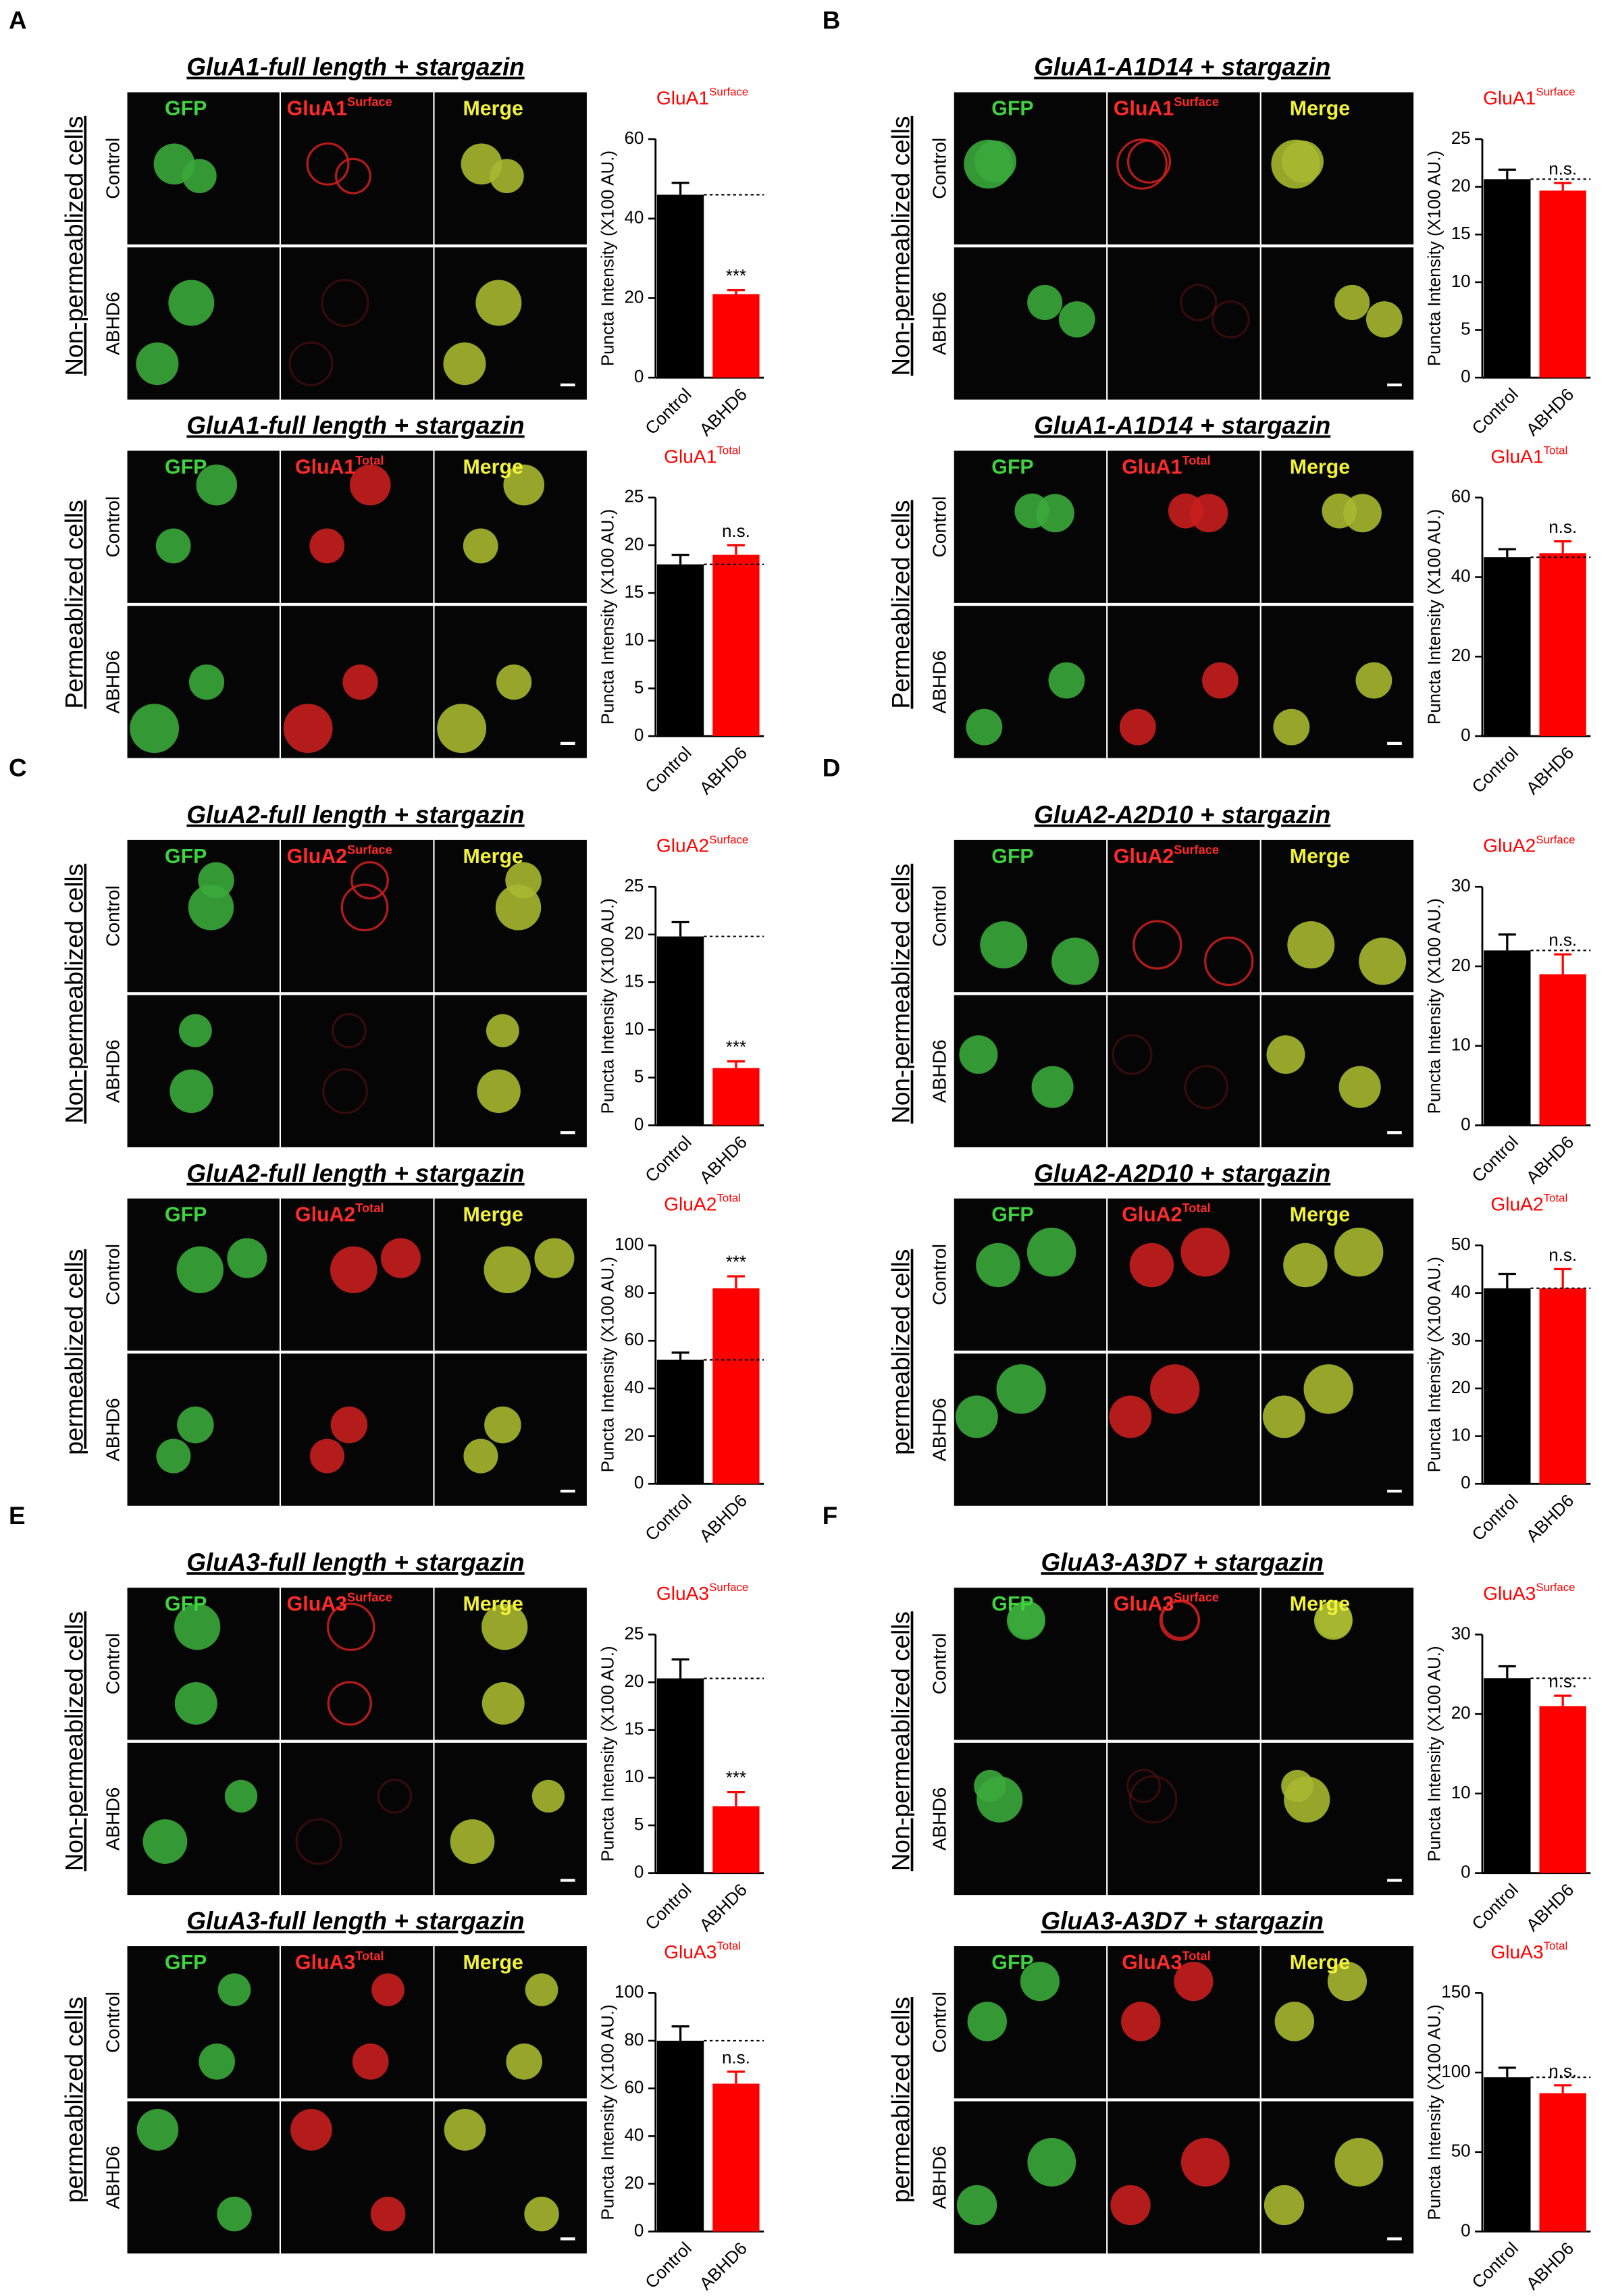  What do you see at coordinates (629, 1244) in the screenshot?
I see `y-tick-label: 100` at bounding box center [629, 1244].